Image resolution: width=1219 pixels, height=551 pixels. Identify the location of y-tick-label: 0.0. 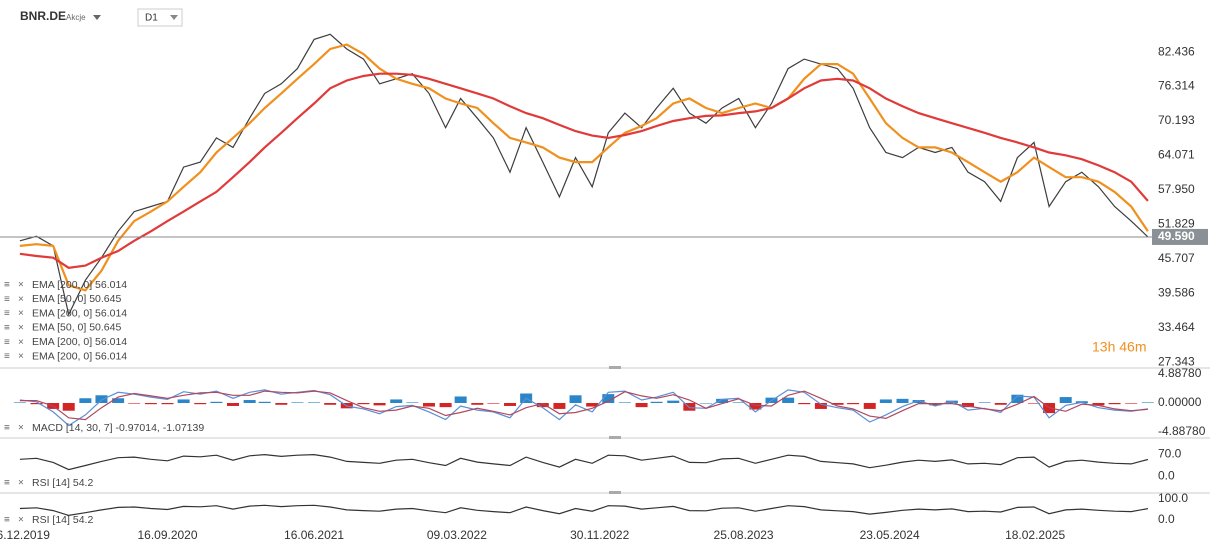
(1166, 519).